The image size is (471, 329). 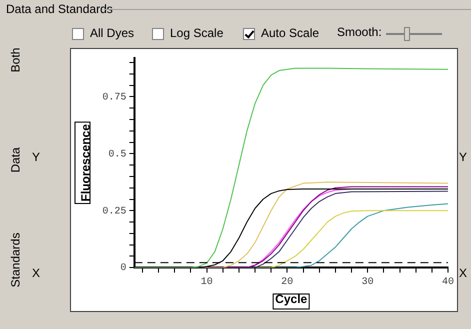 What do you see at coordinates (15, 60) in the screenshot?
I see `text: Both` at bounding box center [15, 60].